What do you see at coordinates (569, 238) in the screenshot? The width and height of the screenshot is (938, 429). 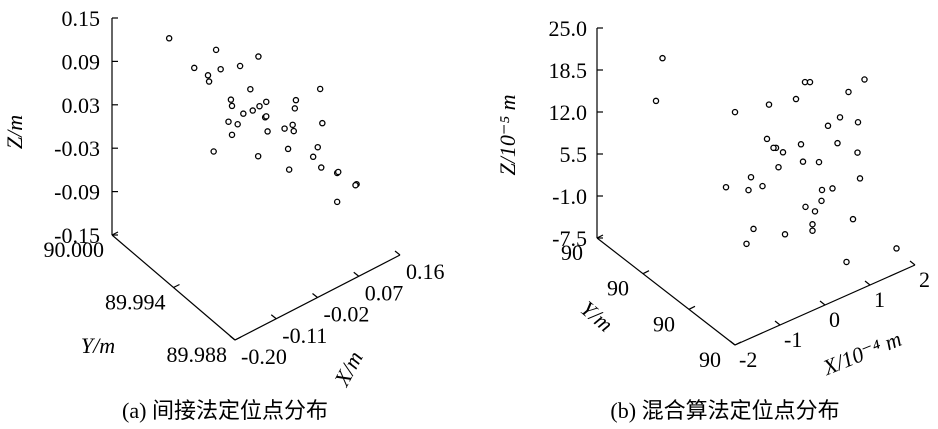 I see `z-tick-label: -7.5` at bounding box center [569, 238].